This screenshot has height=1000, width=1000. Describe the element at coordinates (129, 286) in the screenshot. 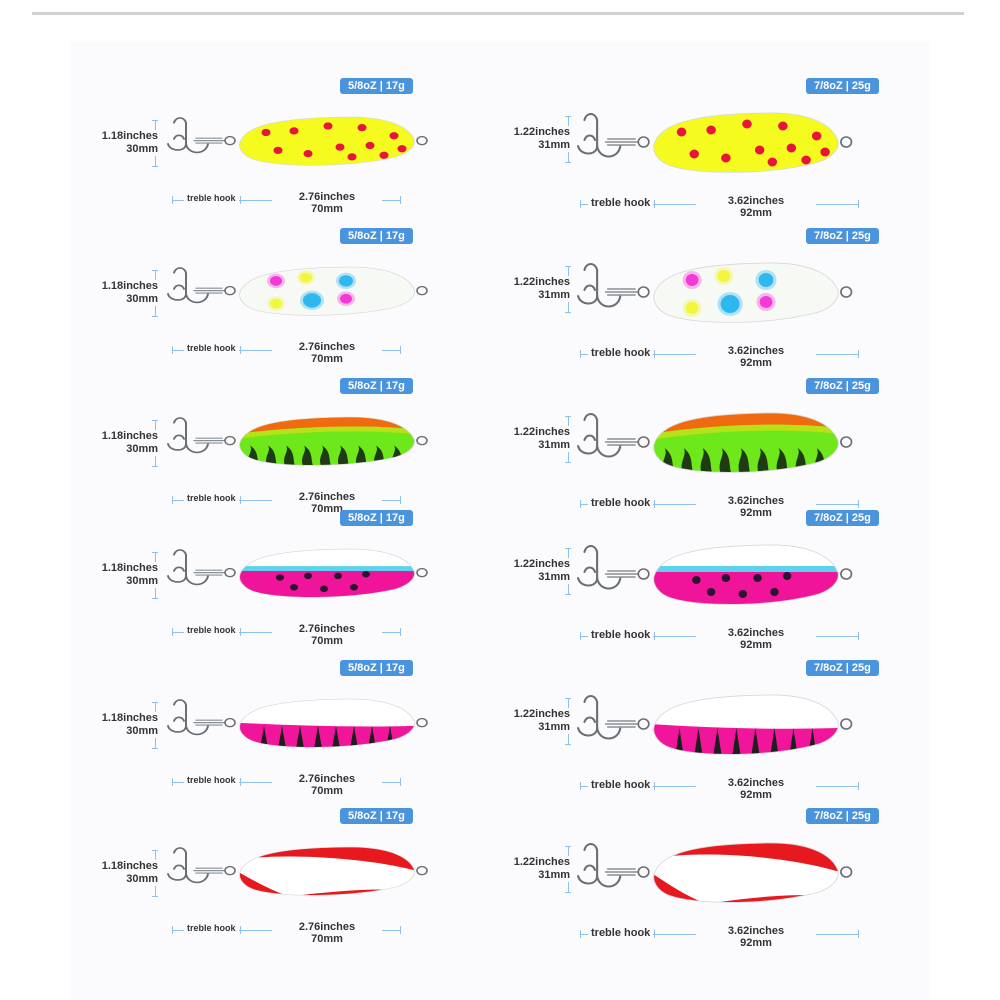

I see `height-inches: 1.18inches` at that location.